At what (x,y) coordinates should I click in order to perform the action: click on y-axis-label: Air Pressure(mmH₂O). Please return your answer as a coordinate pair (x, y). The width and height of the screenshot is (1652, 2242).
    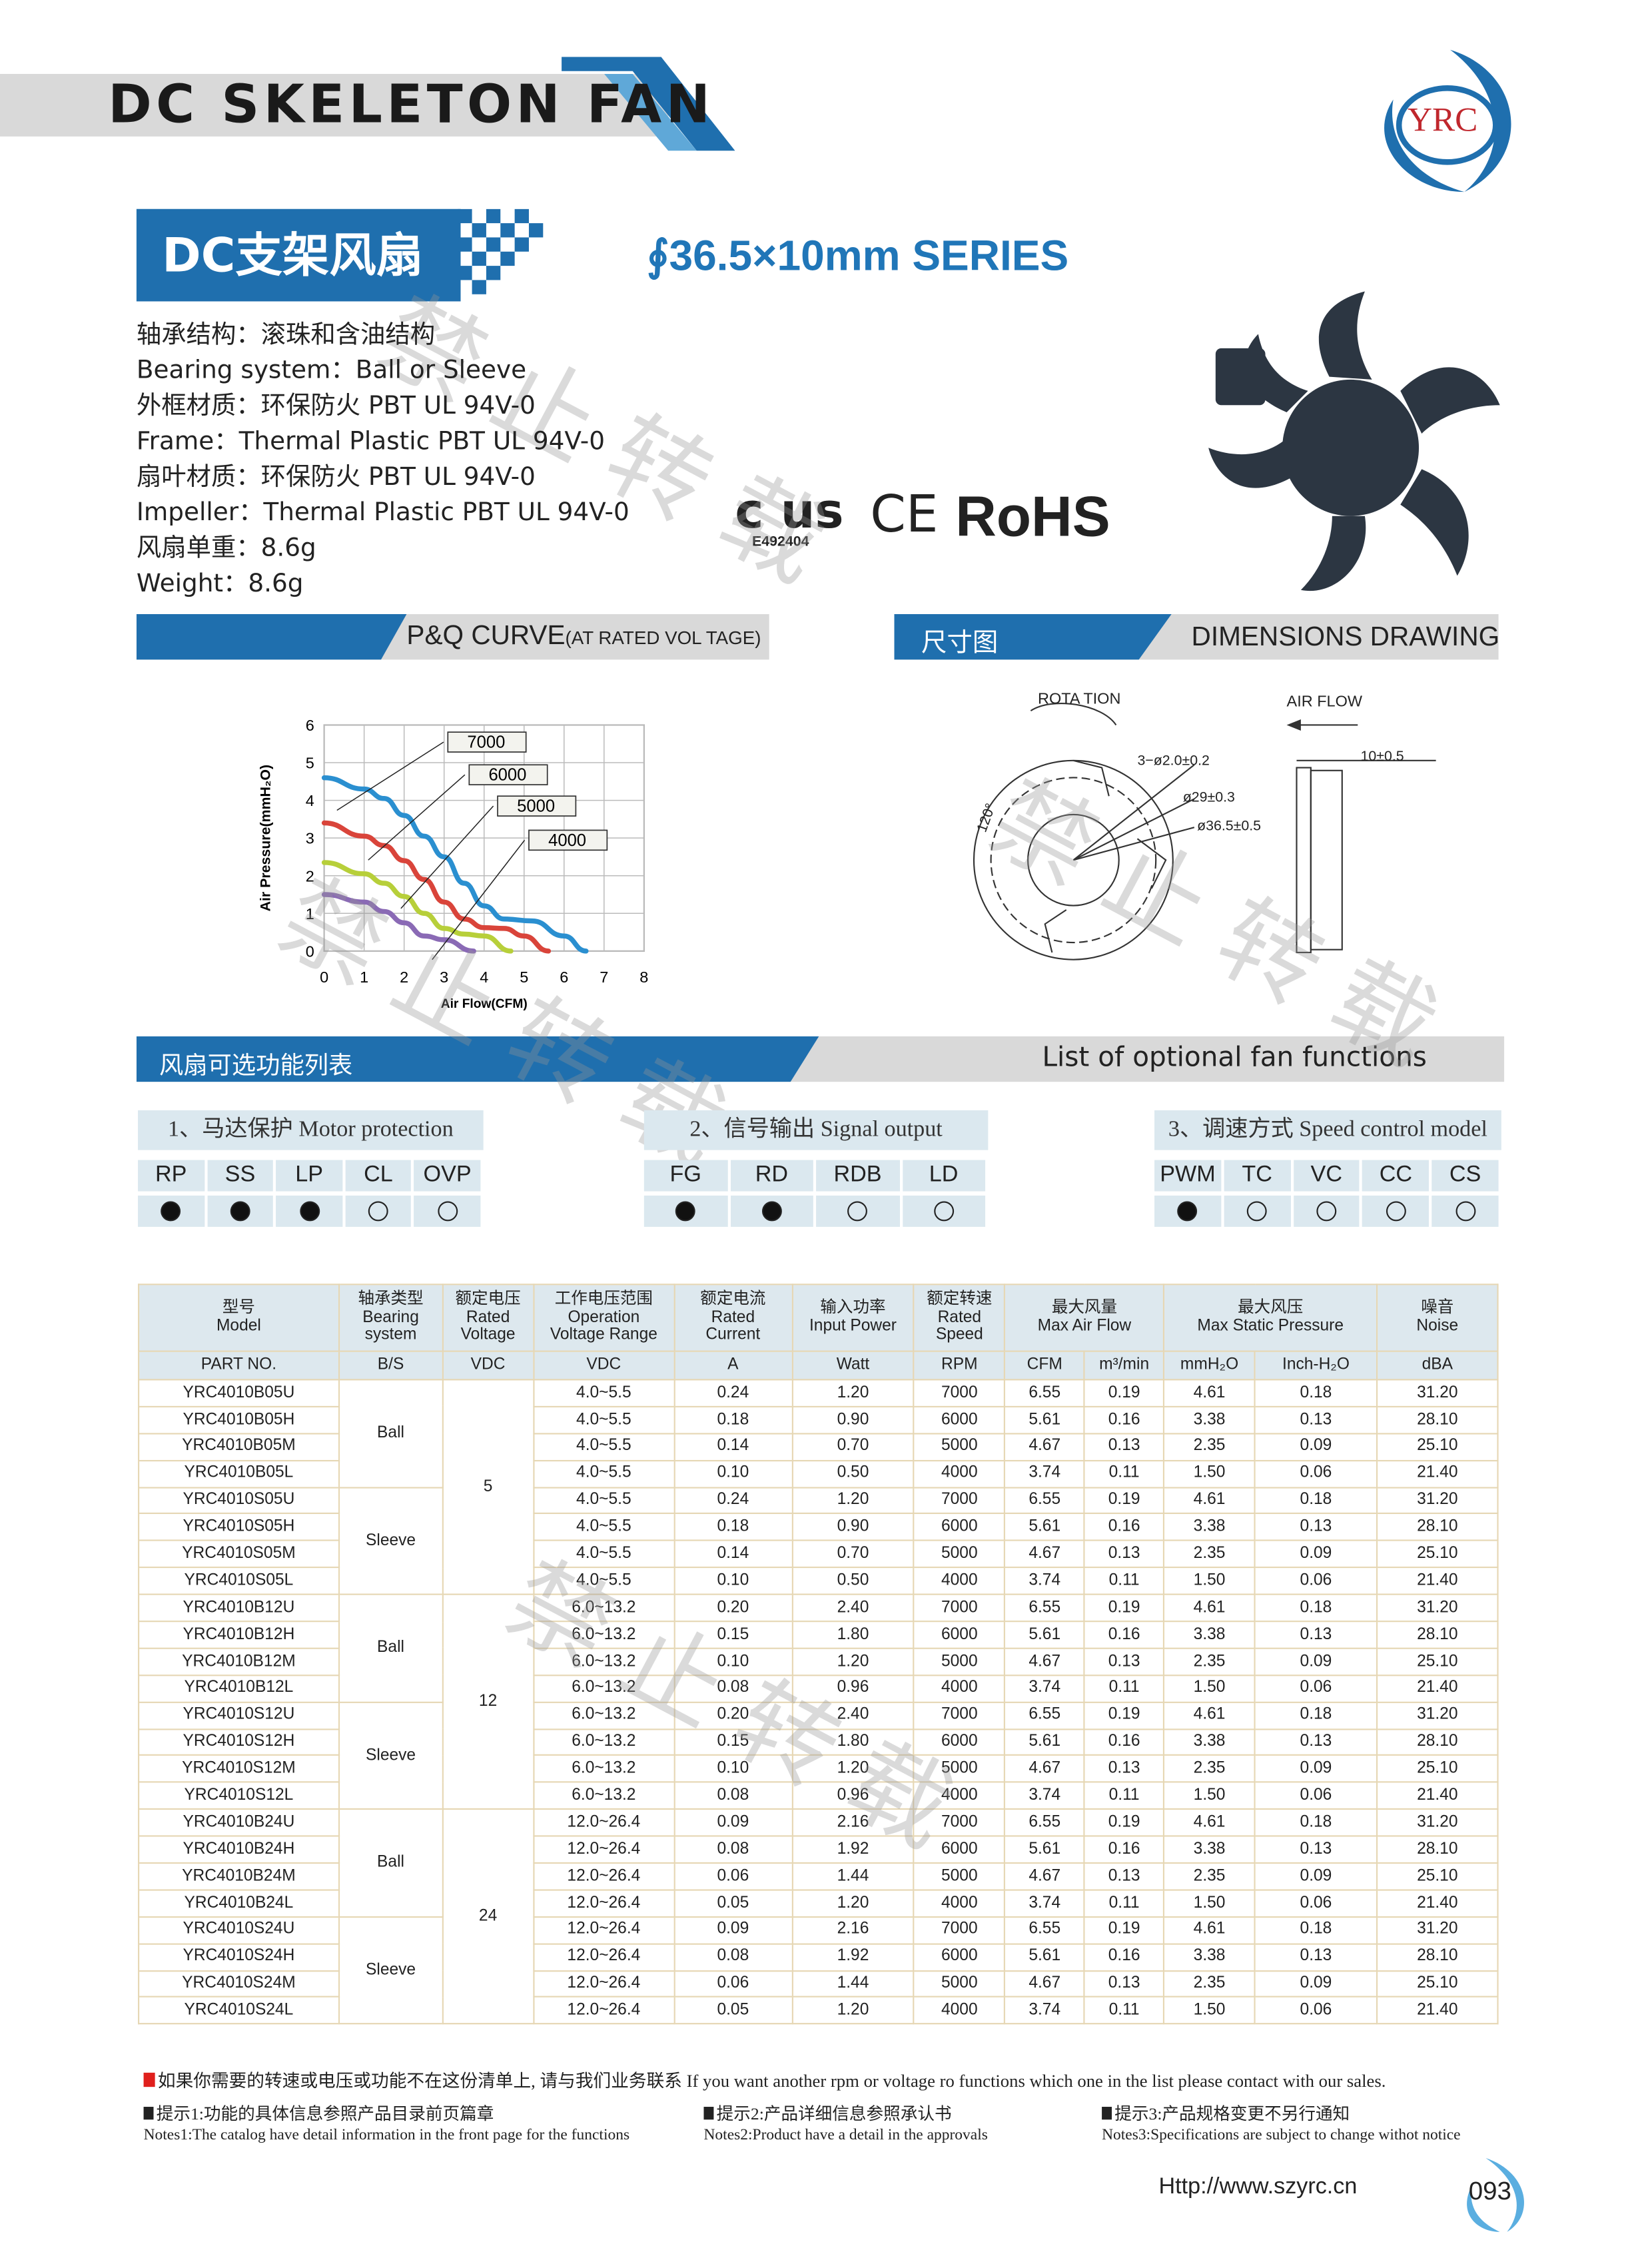
    Looking at the image, I should click on (266, 838).